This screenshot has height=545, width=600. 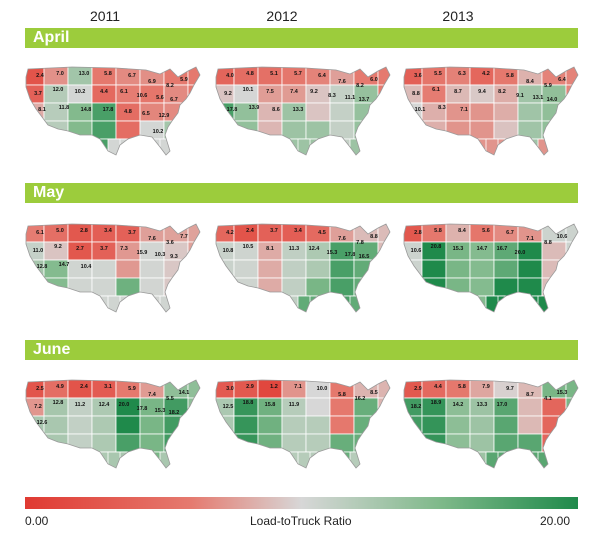 What do you see at coordinates (230, 76) in the screenshot?
I see `state-value-label: 4.0` at bounding box center [230, 76].